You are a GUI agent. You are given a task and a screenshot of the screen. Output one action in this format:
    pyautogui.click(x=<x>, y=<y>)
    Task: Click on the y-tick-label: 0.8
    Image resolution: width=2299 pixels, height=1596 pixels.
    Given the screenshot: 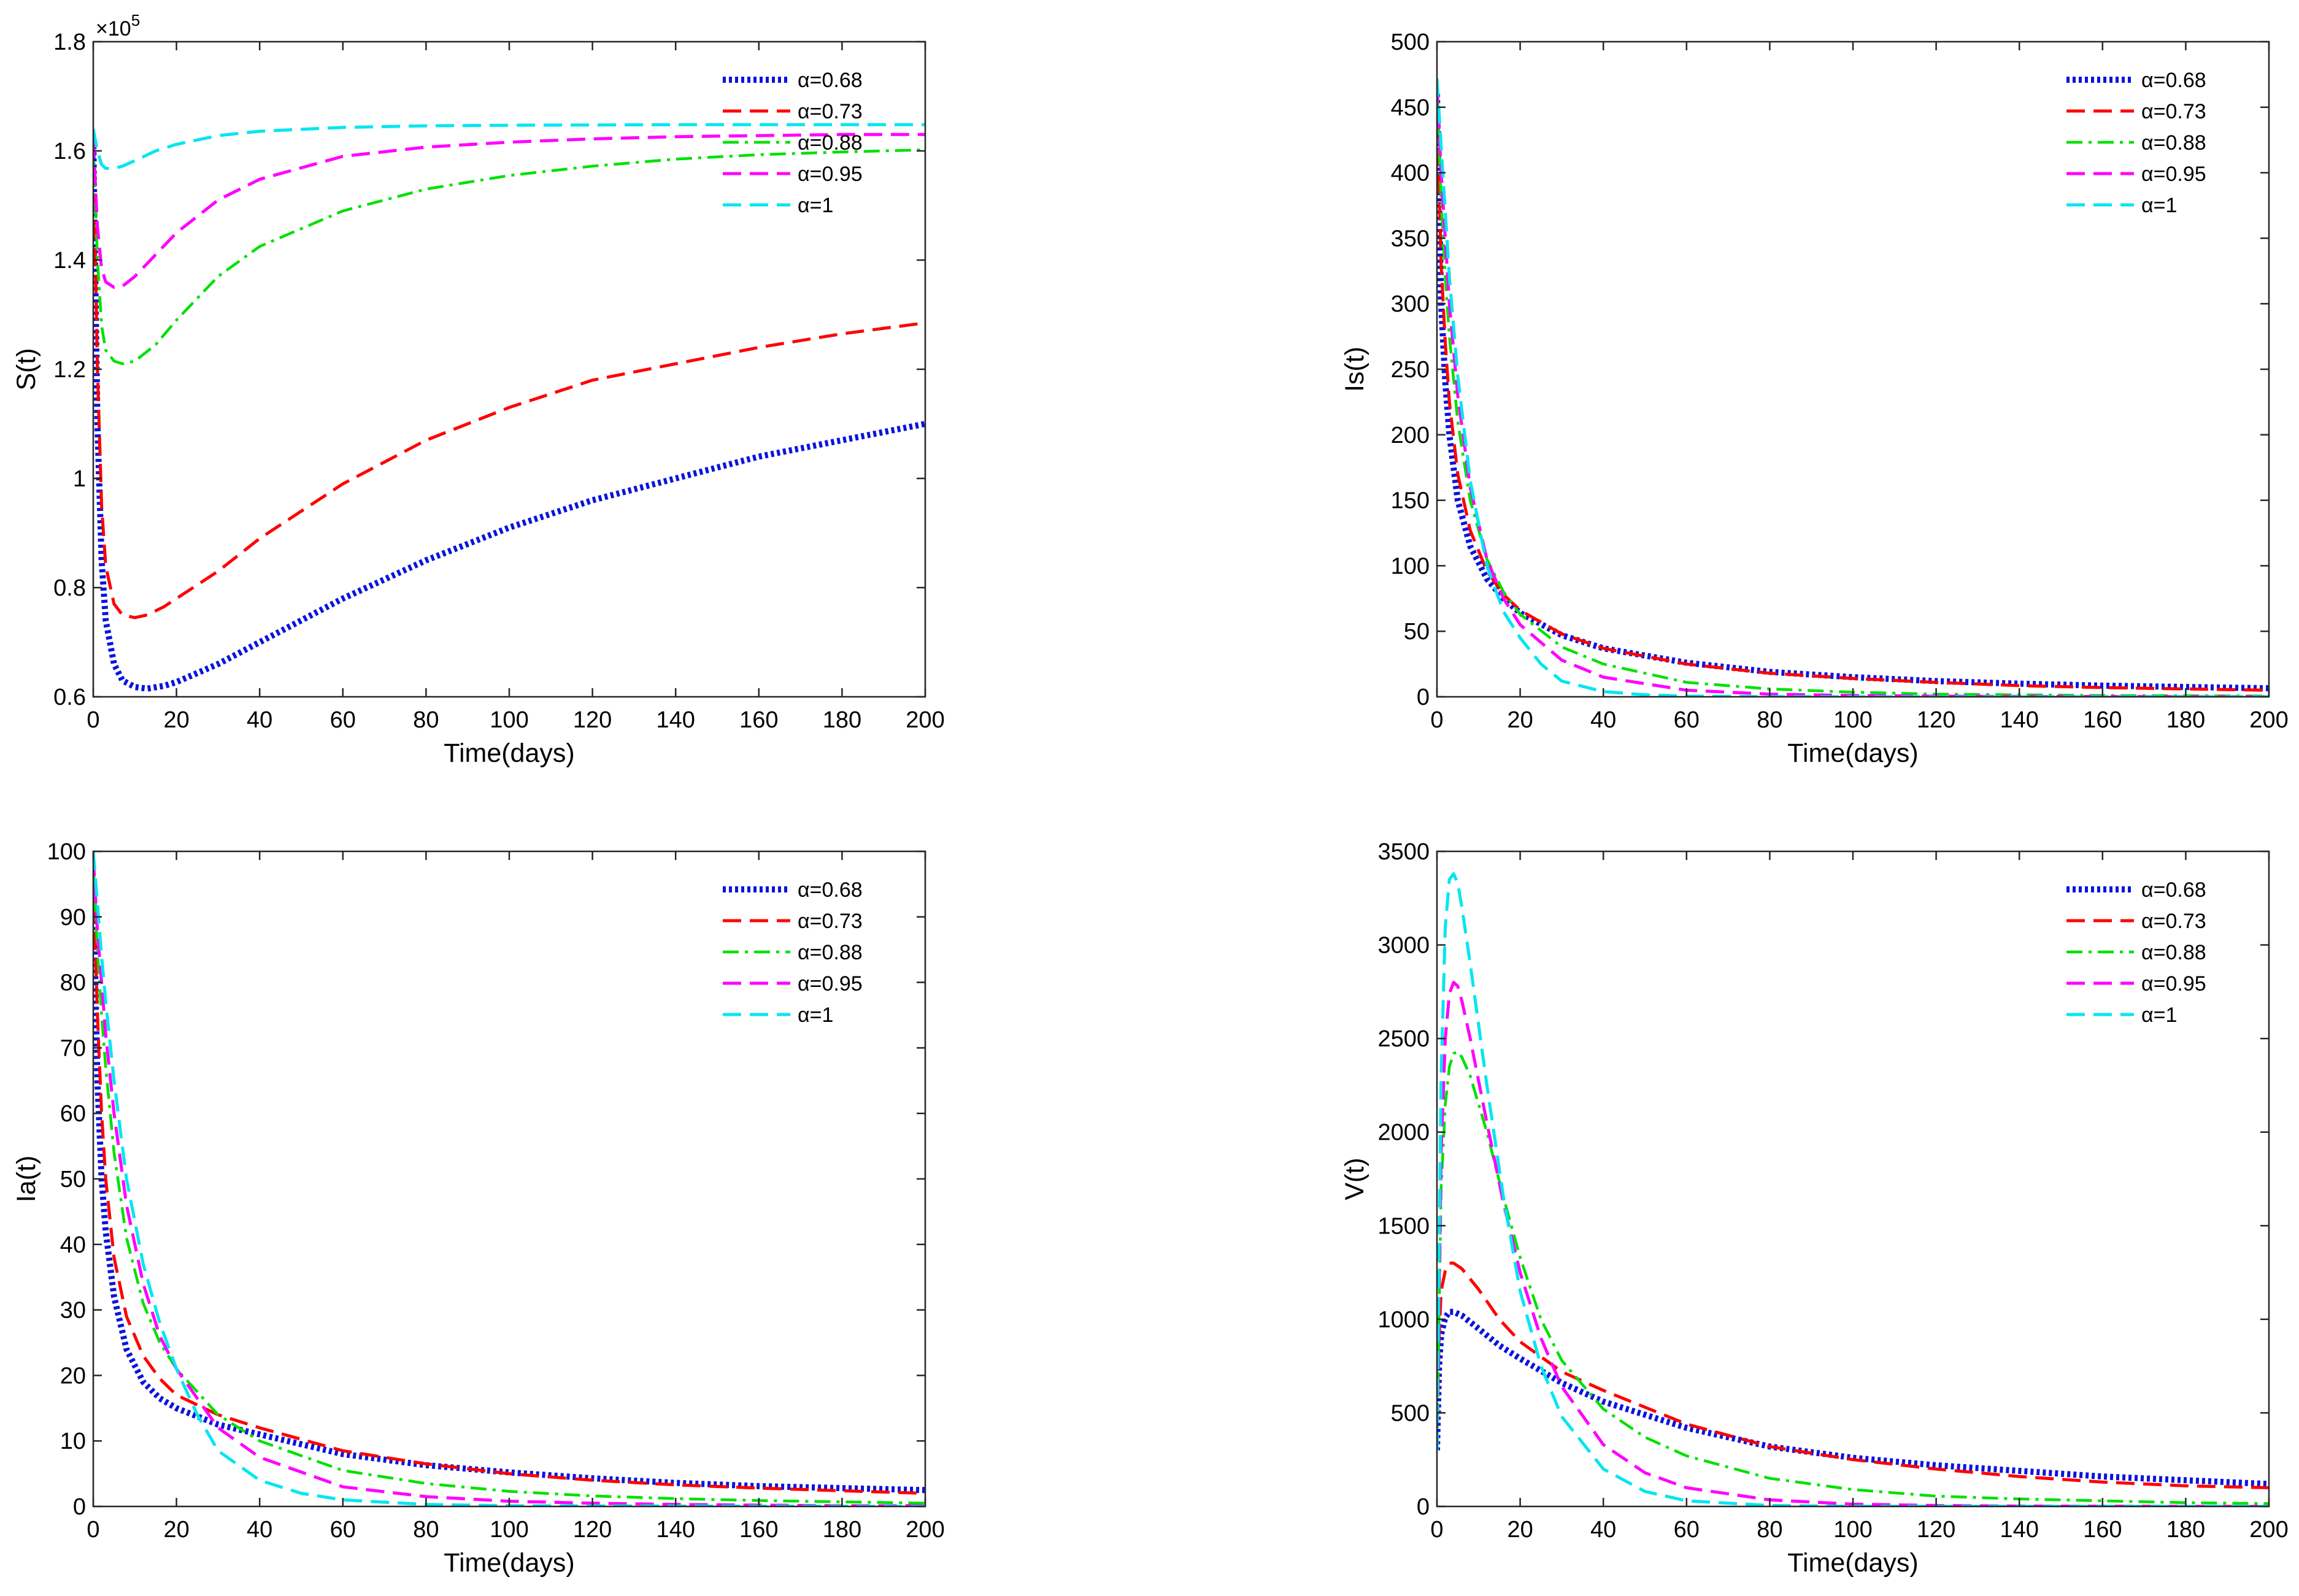 What is the action you would take?
    pyautogui.click(x=69, y=588)
    